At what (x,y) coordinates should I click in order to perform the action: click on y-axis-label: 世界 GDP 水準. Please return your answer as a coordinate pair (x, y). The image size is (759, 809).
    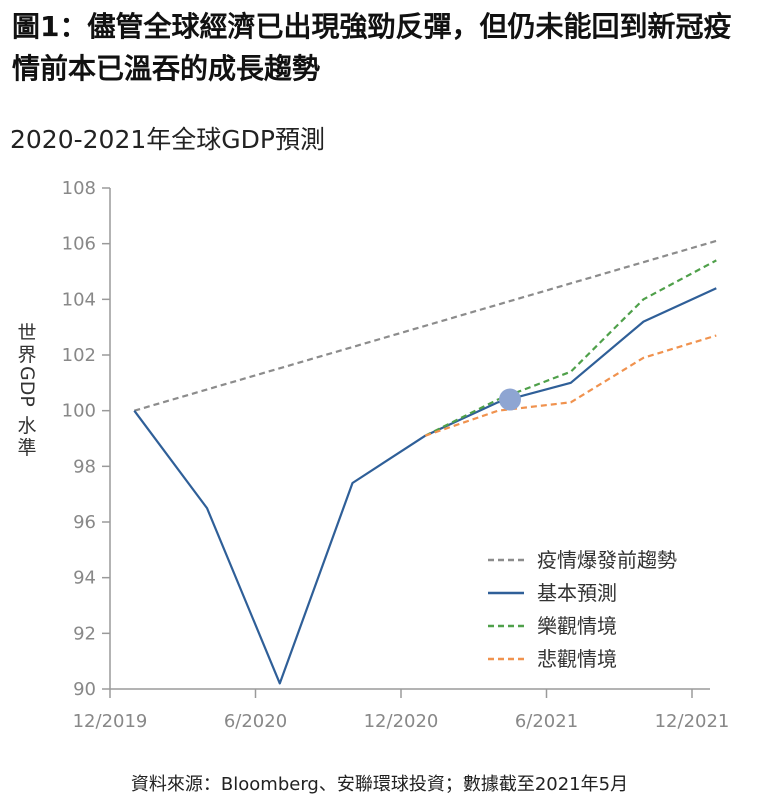
    Looking at the image, I should click on (27, 390).